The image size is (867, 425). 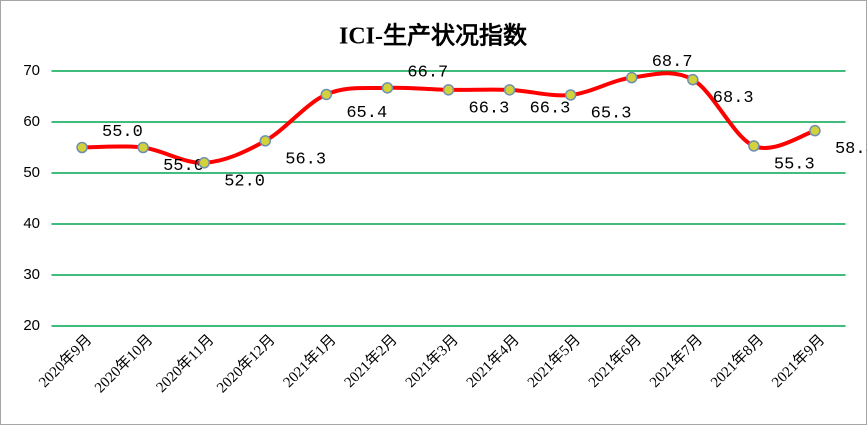 What do you see at coordinates (433, 36) in the screenshot?
I see `chart-title: ICI-生产状况指数` at bounding box center [433, 36].